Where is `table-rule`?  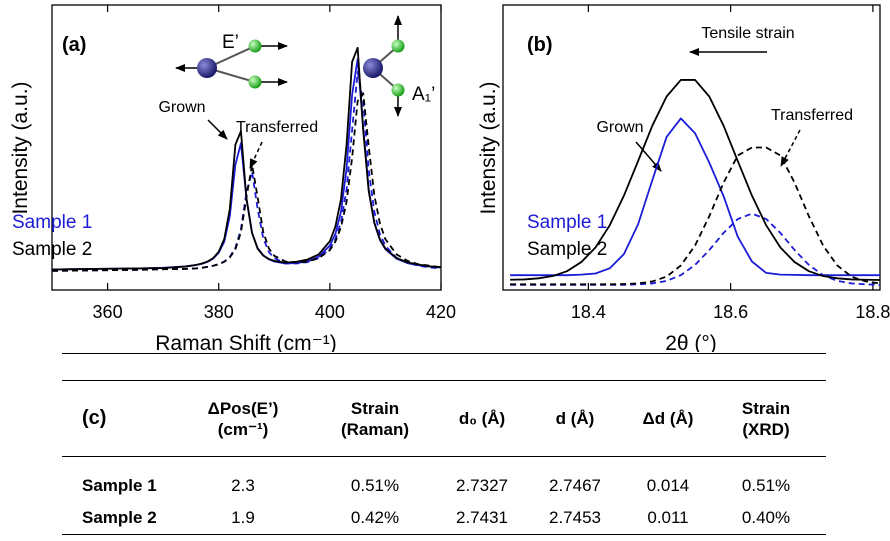 table-rule is located at coordinates (444, 366).